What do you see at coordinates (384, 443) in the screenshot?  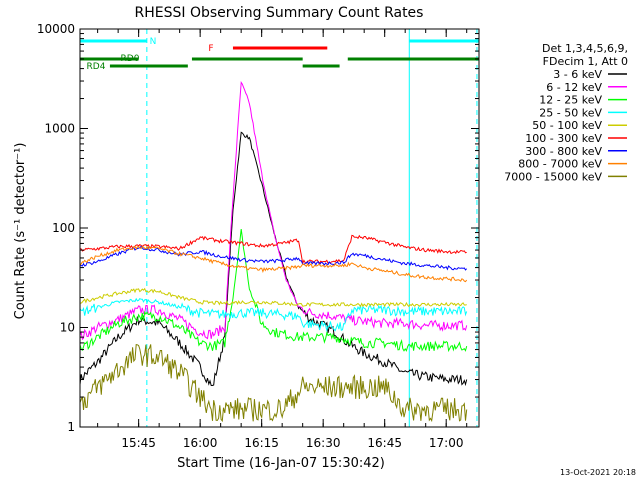 I see `x-tick-label: 16:45` at bounding box center [384, 443].